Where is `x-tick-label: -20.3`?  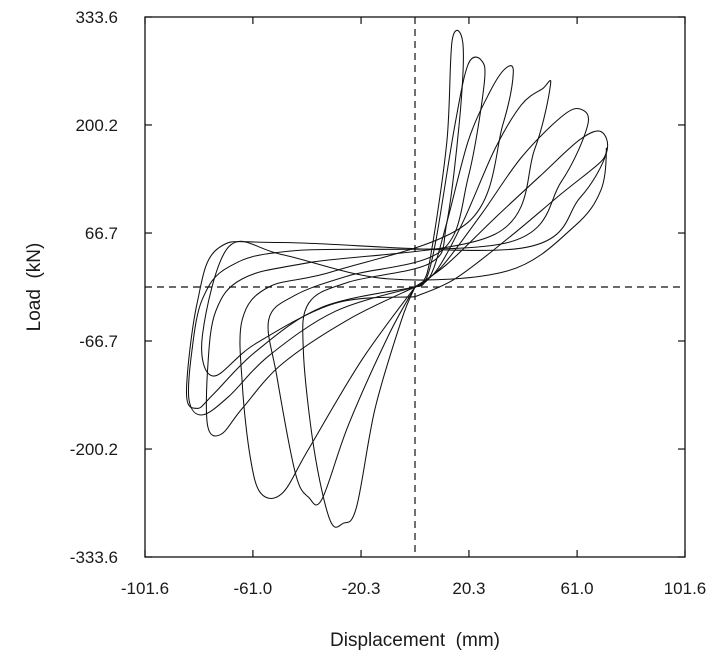
x-tick-label: -20.3 is located at coordinates (361, 588).